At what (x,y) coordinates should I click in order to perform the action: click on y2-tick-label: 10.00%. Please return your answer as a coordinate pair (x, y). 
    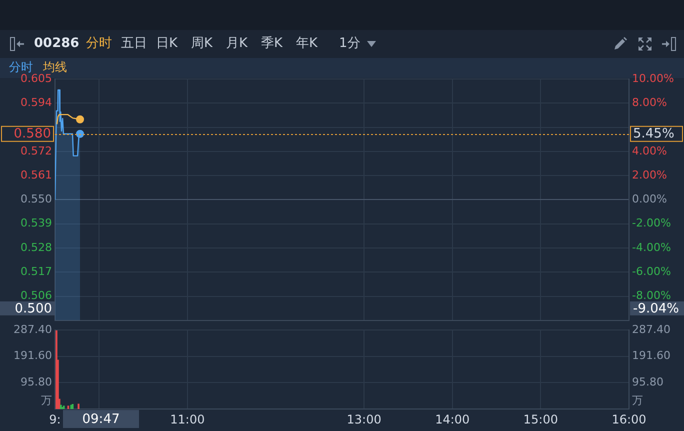
    Looking at the image, I should click on (653, 78).